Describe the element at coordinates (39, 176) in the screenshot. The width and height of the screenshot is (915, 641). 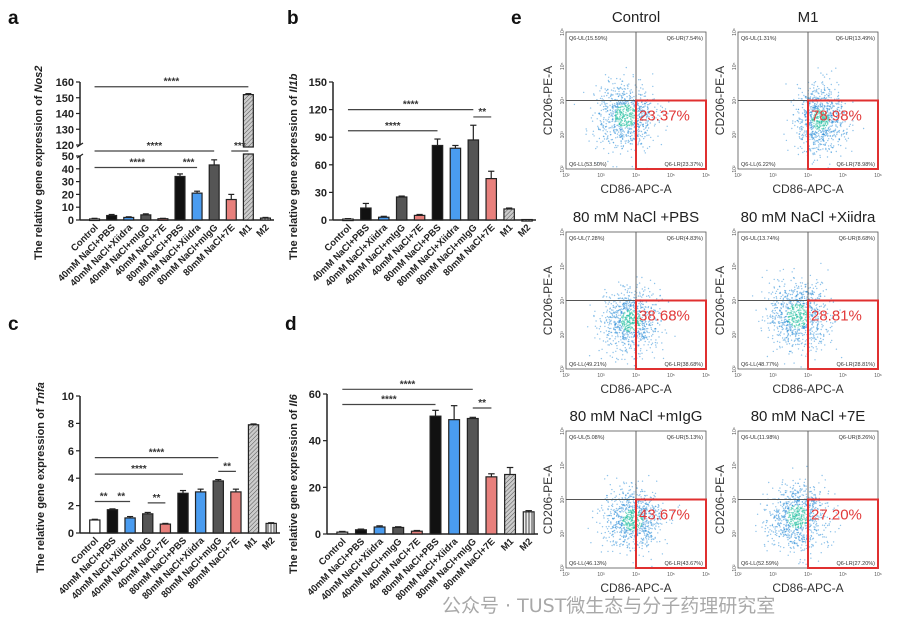
I see `y-axis-label-prefix: The relative gene expression of` at that location.